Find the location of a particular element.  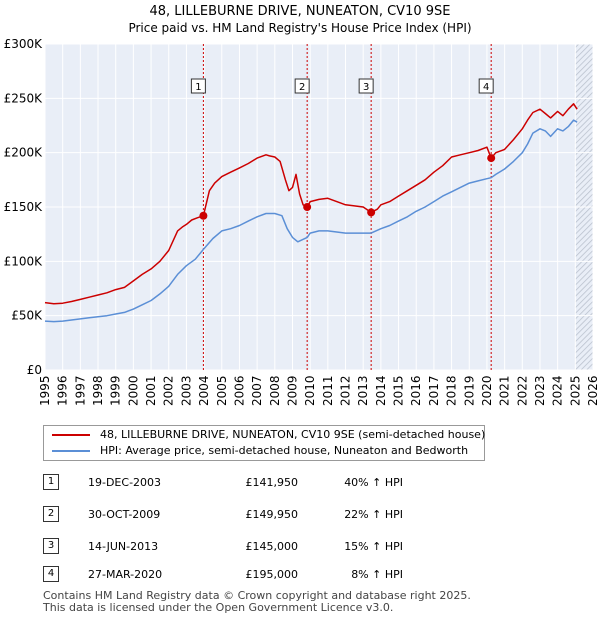

x-tick-label: 1995 is located at coordinates (45, 390).